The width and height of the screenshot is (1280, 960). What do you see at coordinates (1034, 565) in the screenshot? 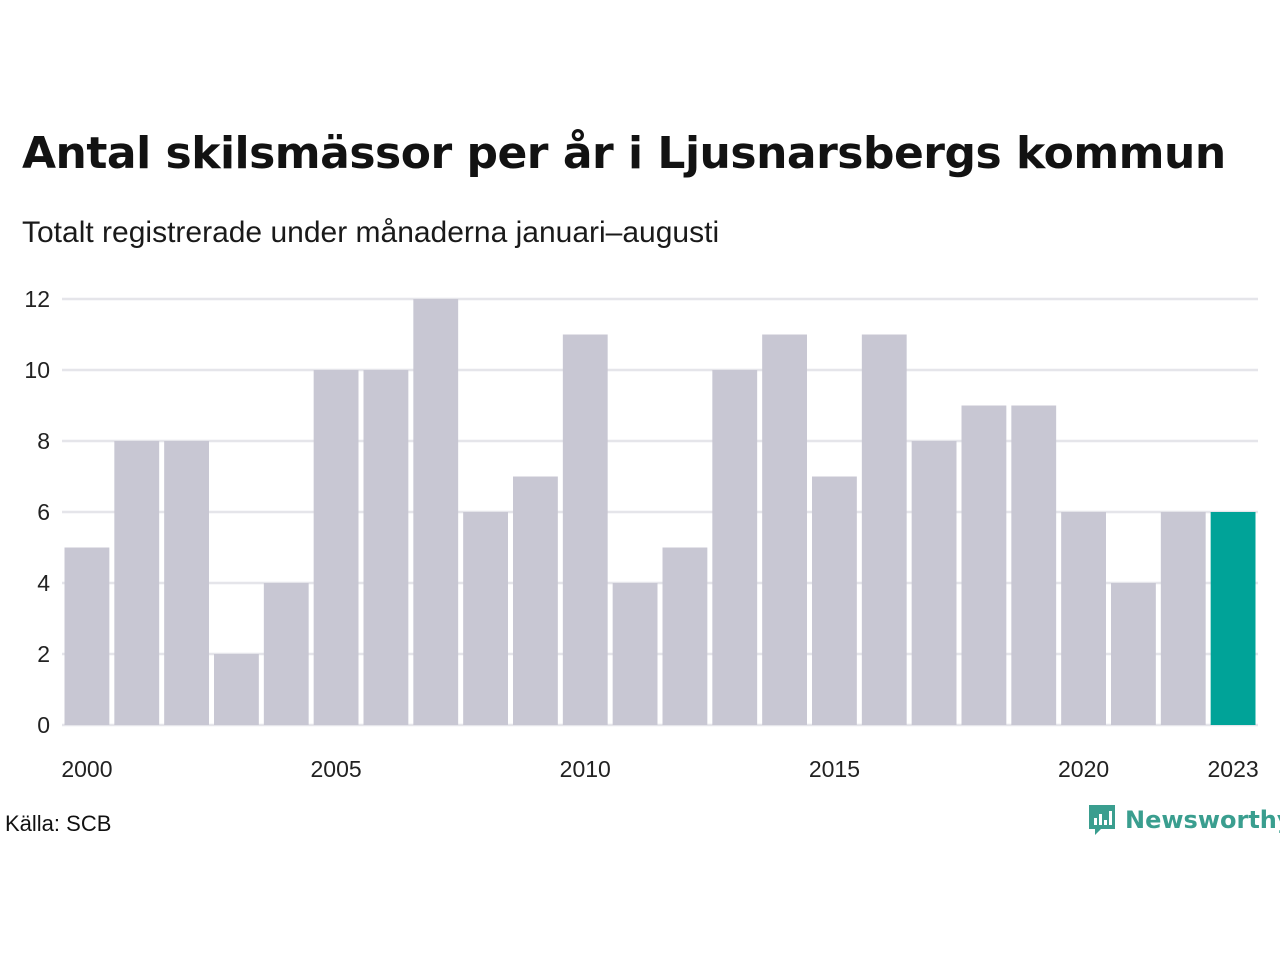
I see `bar-2019` at bounding box center [1034, 565].